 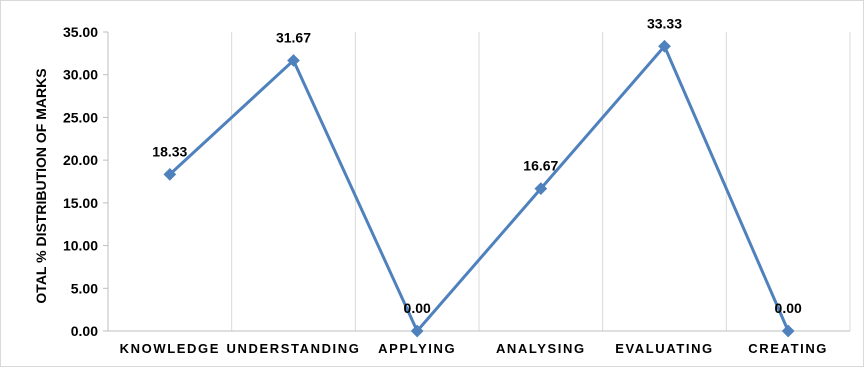 I want to click on data-label: 18.33, so click(x=169, y=151).